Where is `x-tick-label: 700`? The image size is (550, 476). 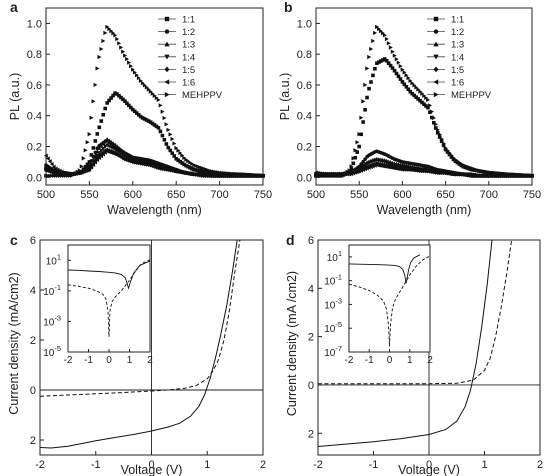 x-tick-label: 700 is located at coordinates (219, 195).